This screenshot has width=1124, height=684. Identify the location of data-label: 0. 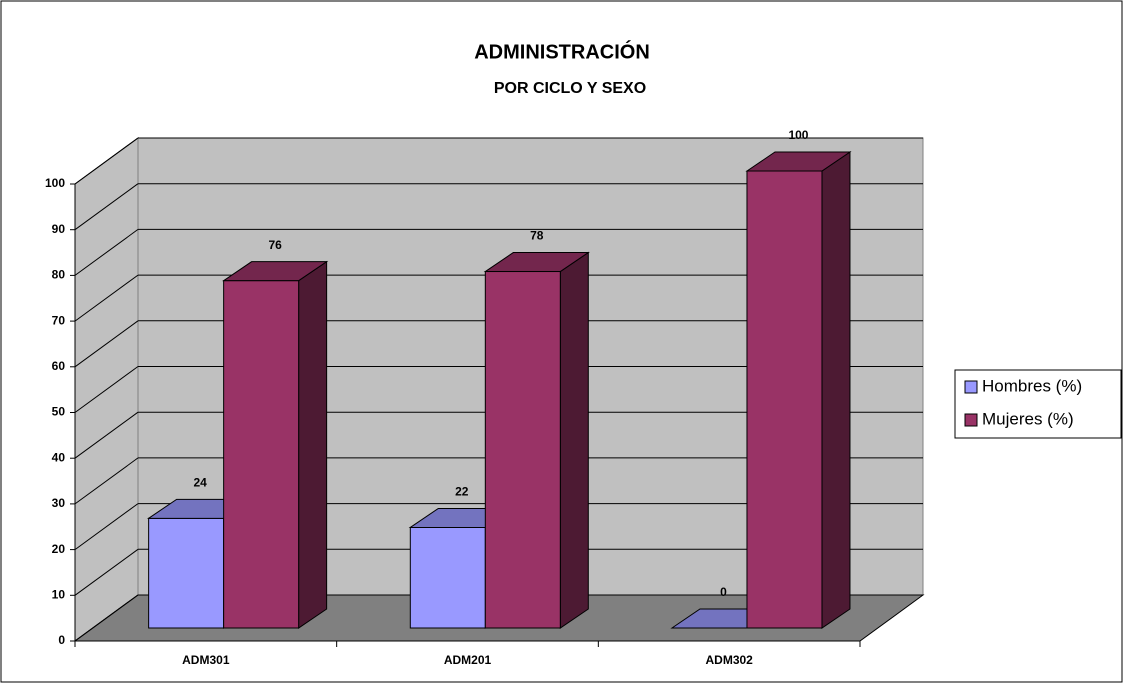
(723, 592).